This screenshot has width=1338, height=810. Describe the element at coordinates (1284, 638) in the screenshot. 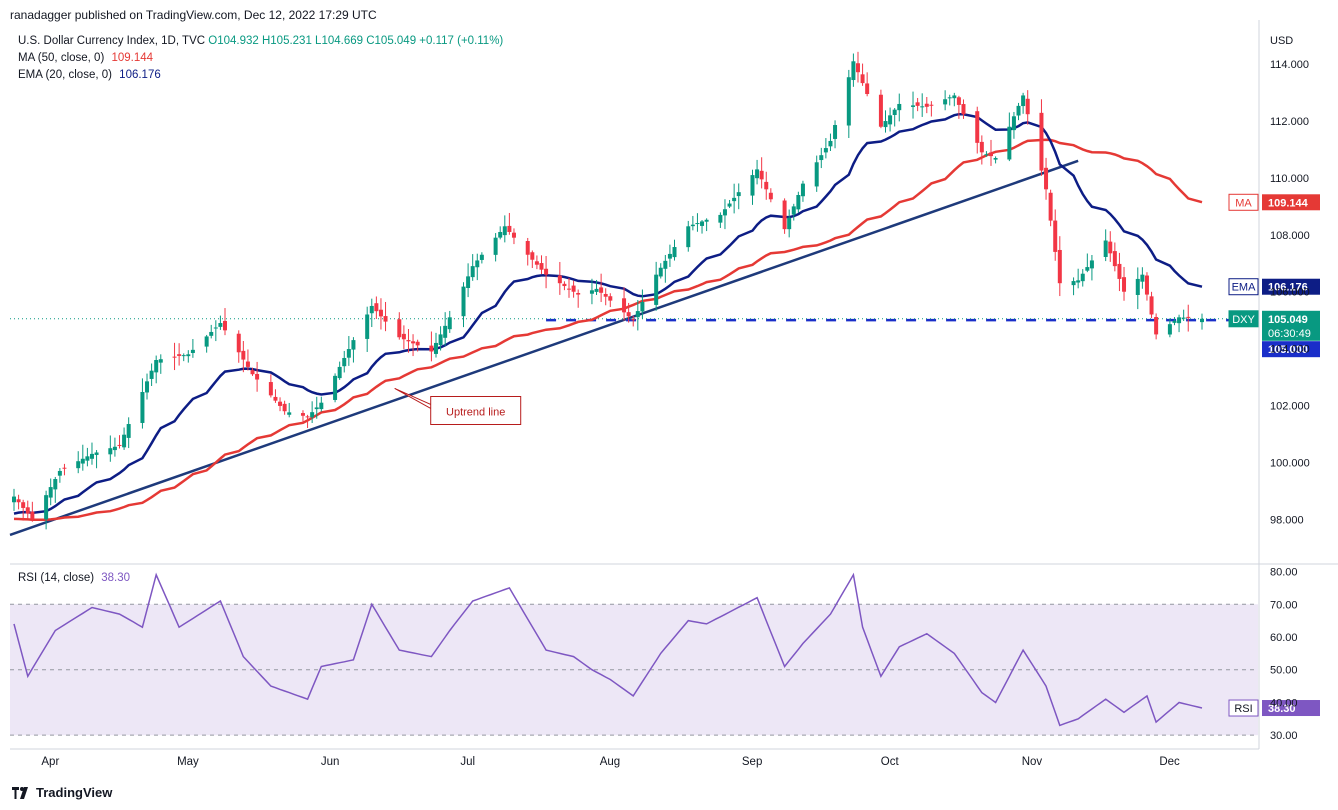

I see `rsi-tick-label: 60.00` at that location.